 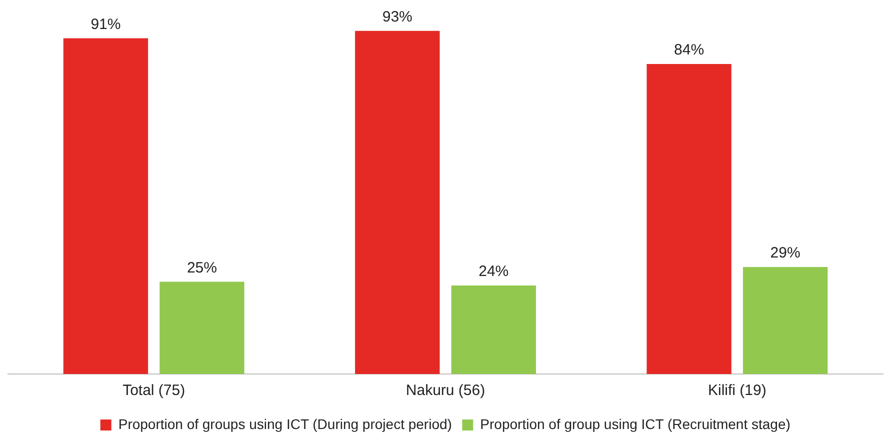 What do you see at coordinates (785, 253) in the screenshot?
I see `data-label: 29%` at bounding box center [785, 253].